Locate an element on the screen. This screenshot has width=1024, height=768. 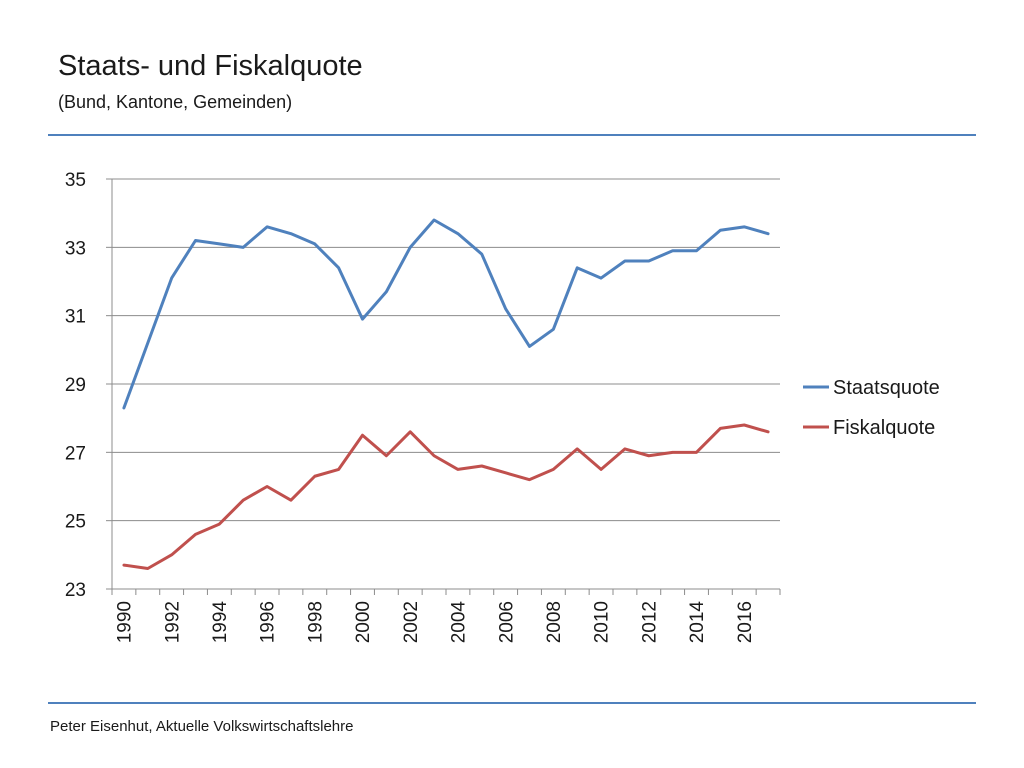
x-tick-label: 1998 is located at coordinates (315, 622).